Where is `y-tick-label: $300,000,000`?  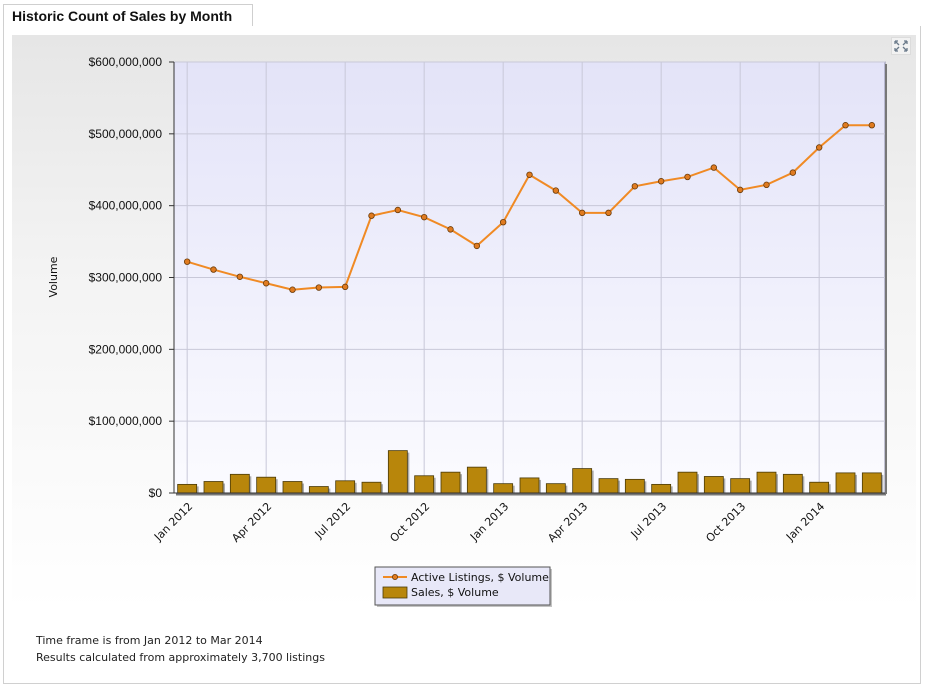 y-tick-label: $300,000,000 is located at coordinates (126, 278).